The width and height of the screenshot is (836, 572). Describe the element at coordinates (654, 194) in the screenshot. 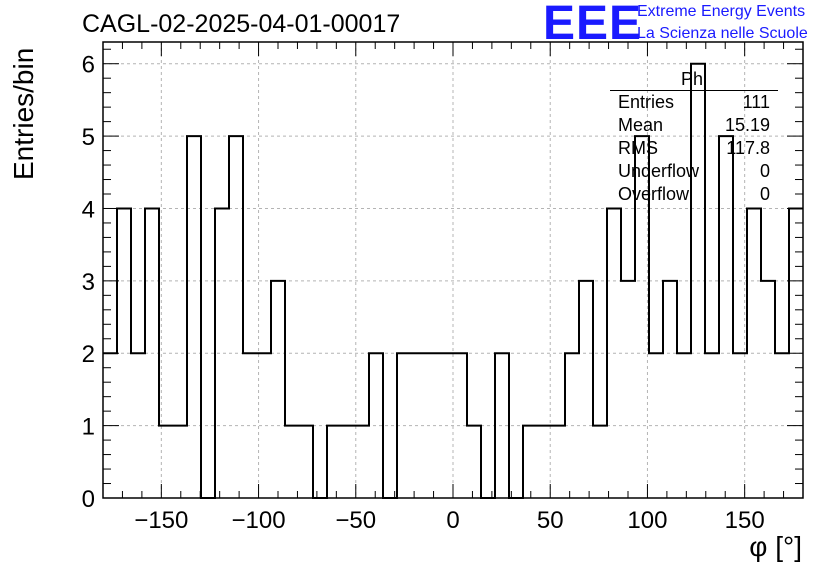

I see `stats-label: Overflow` at that location.